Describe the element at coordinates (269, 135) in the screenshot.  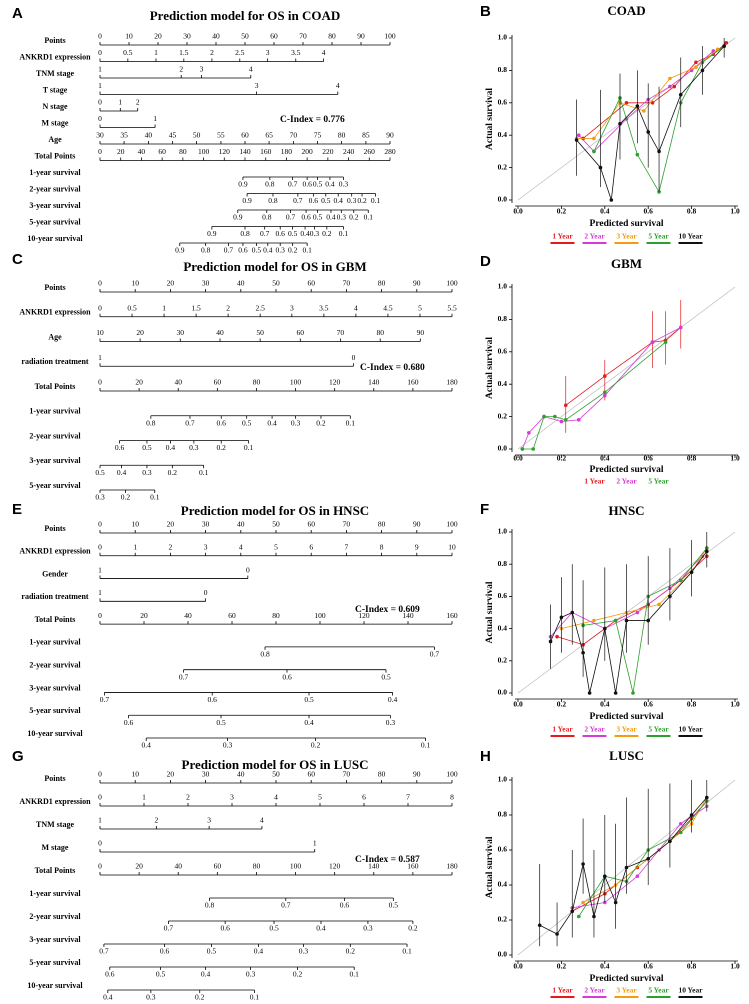
I see `tick-label: 65` at that location.